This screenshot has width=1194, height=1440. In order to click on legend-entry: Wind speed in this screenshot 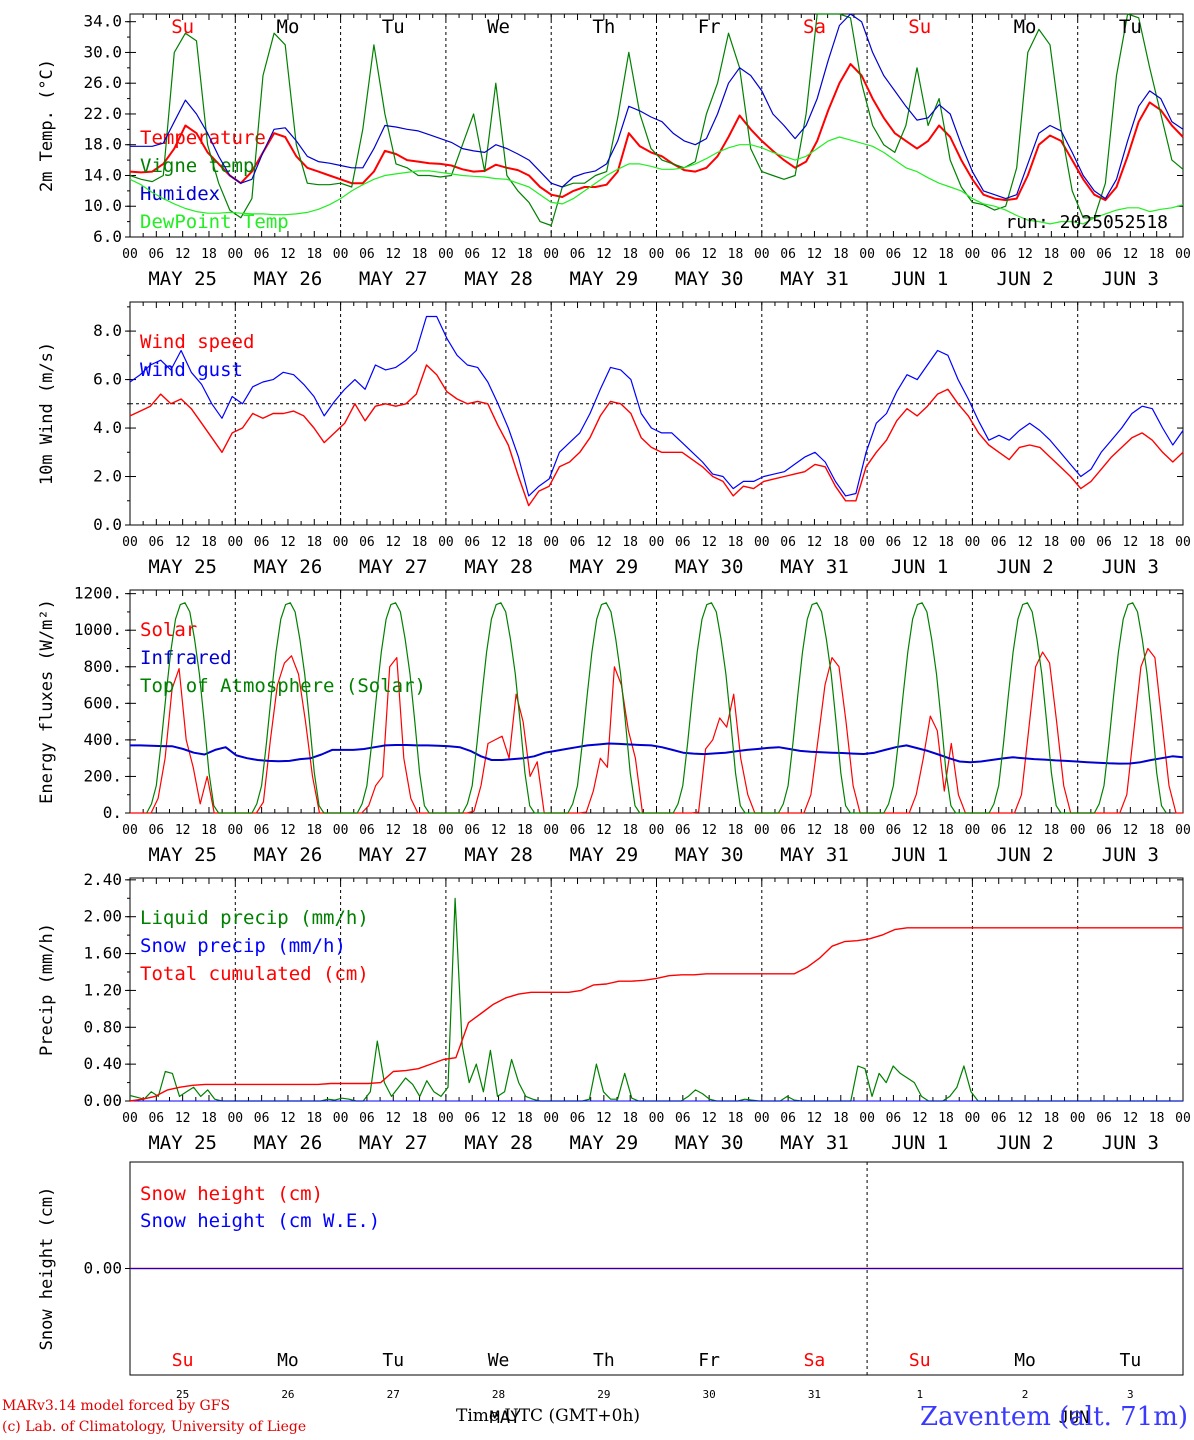, I will do `click(197, 342)`.